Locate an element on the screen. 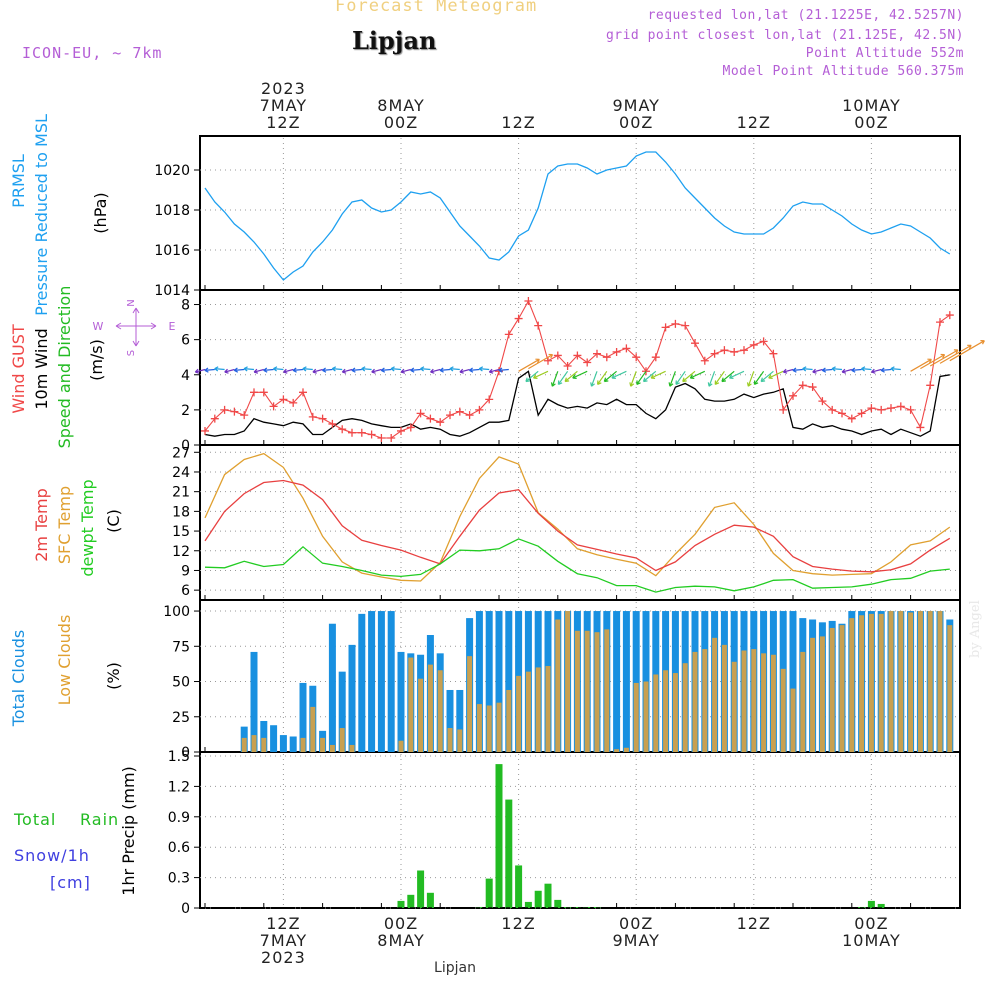 The height and width of the screenshot is (1004, 1000). location-title: Lipjan is located at coordinates (394, 40).